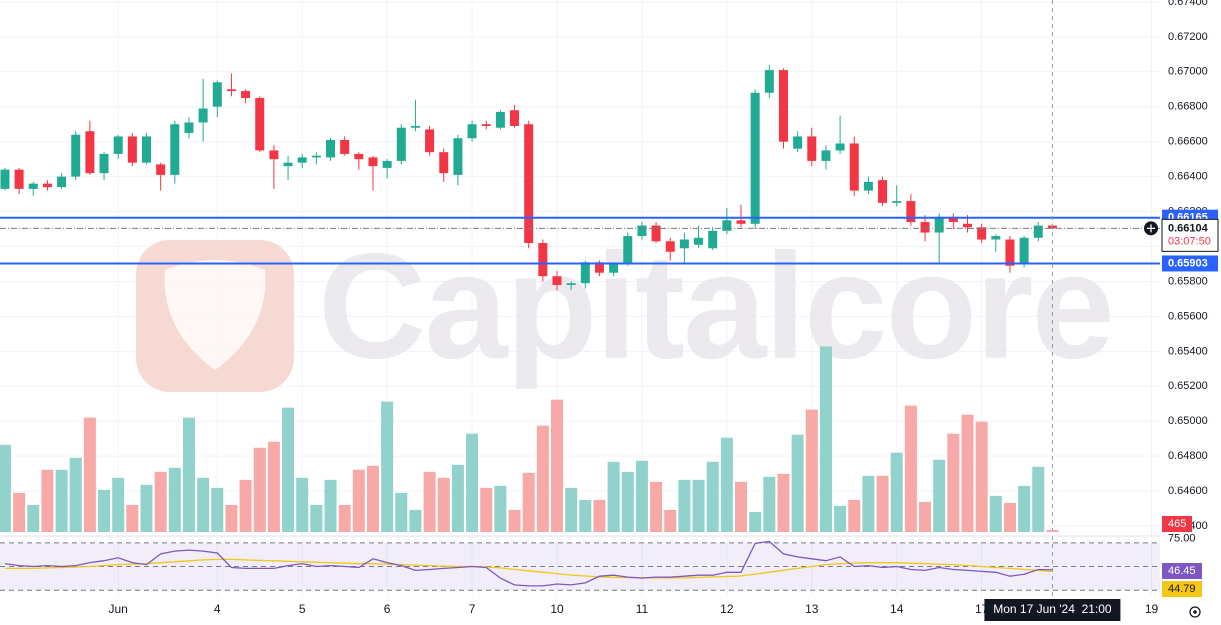 This screenshot has width=1221, height=625. Describe the element at coordinates (897, 609) in the screenshot. I see `x-tick-label: 14` at that location.